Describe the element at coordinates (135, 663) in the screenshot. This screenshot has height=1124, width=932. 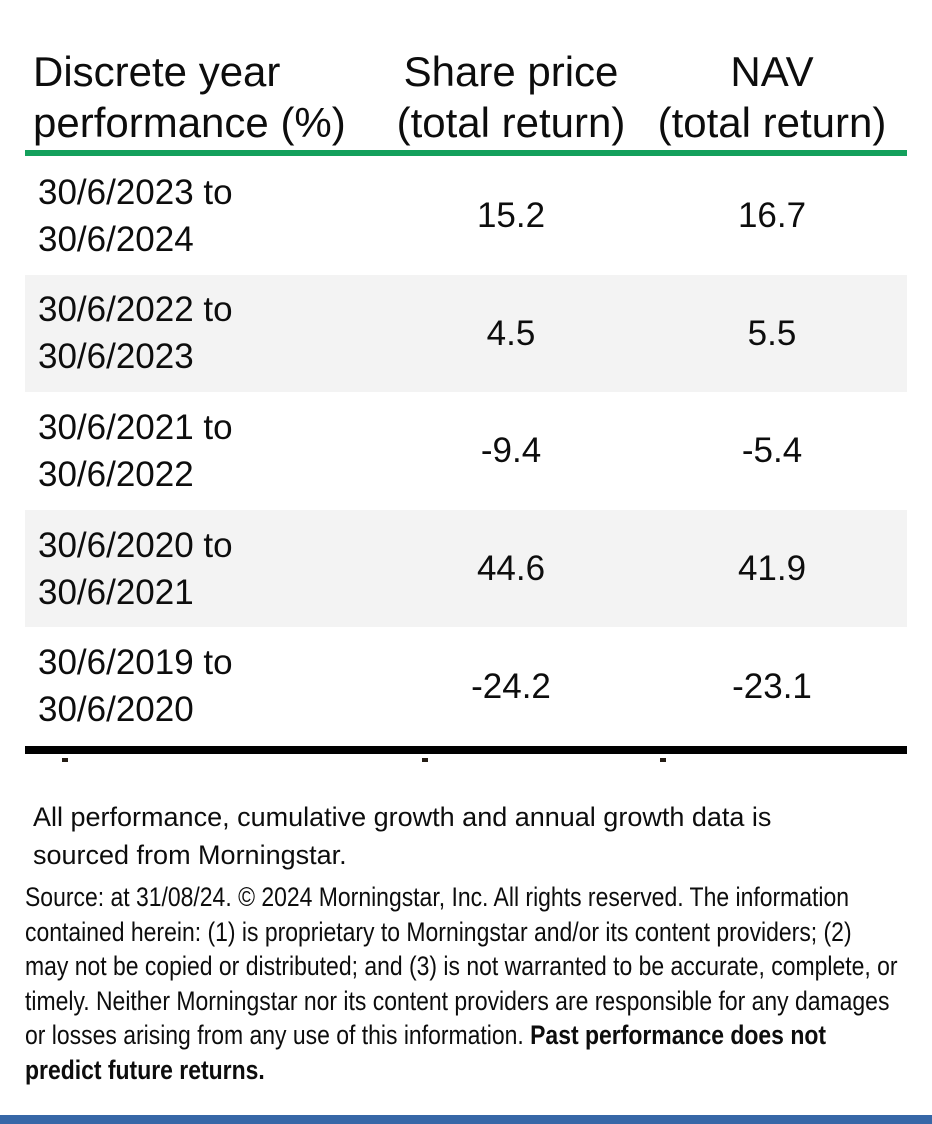
I see `period-line1: 30/6/2019 to` at that location.